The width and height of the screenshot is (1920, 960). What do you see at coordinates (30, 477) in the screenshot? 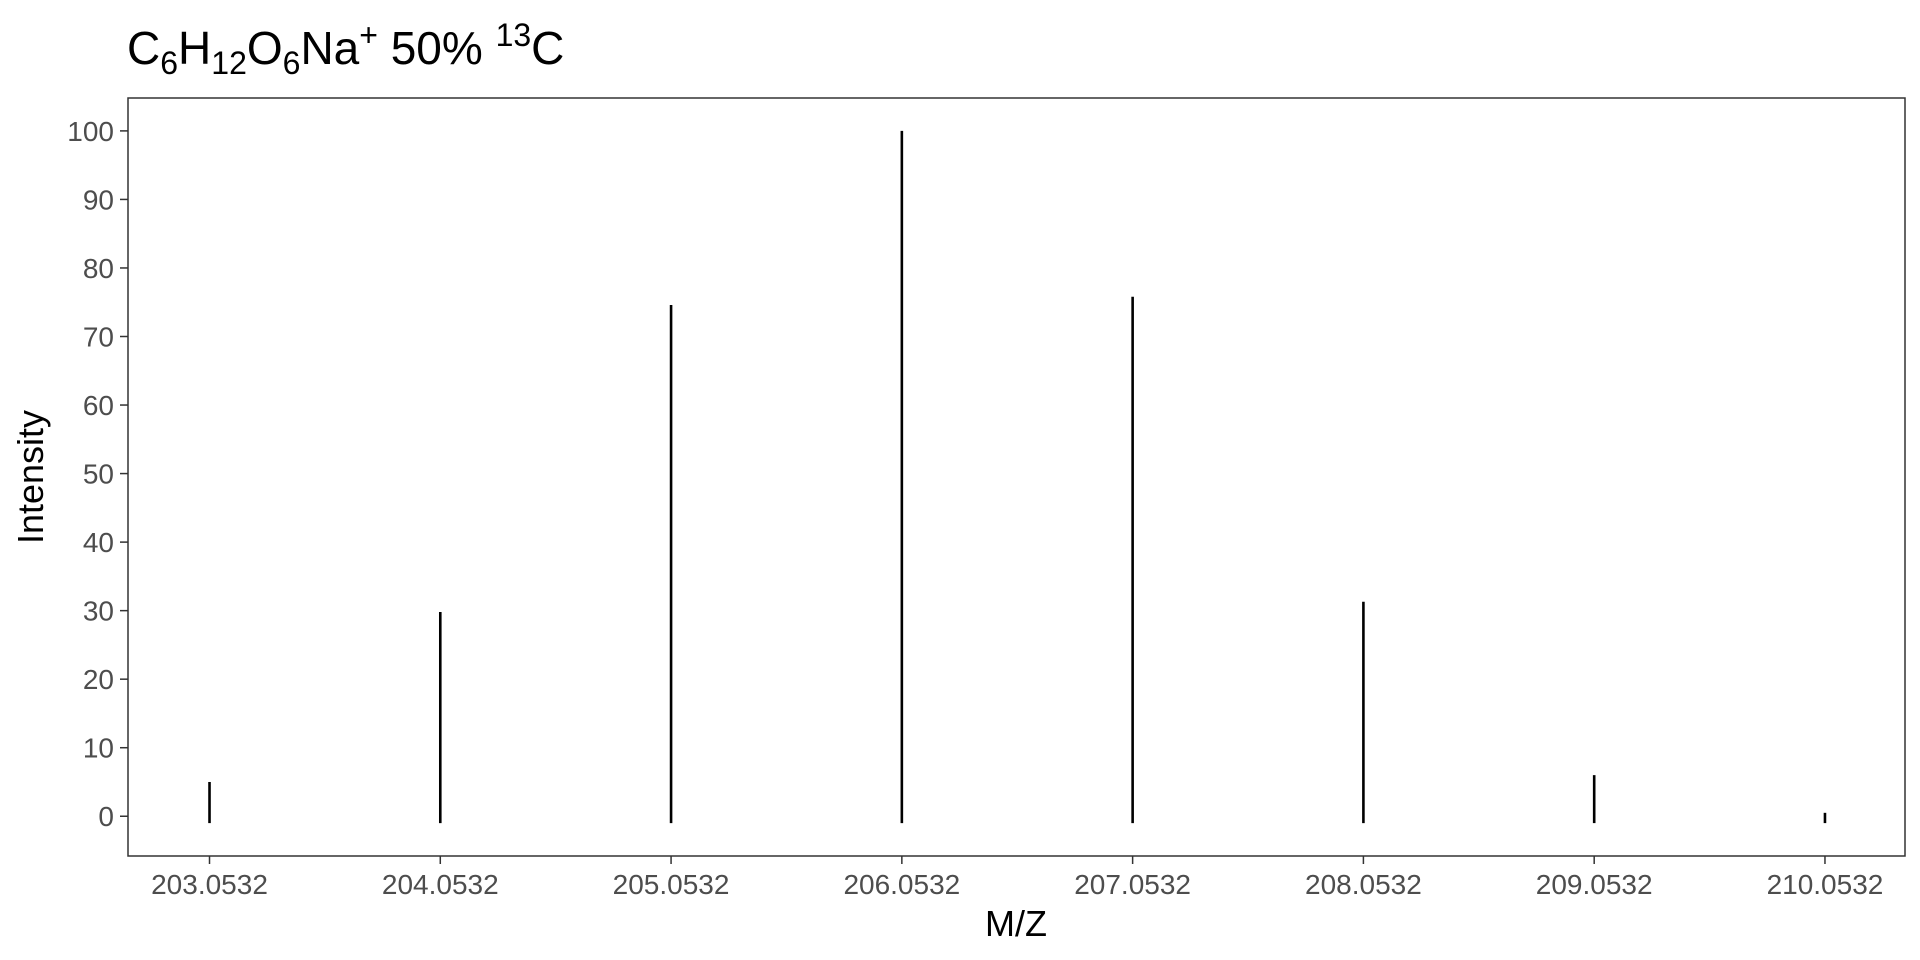
I see `y-axis-title: Intensity` at bounding box center [30, 477].